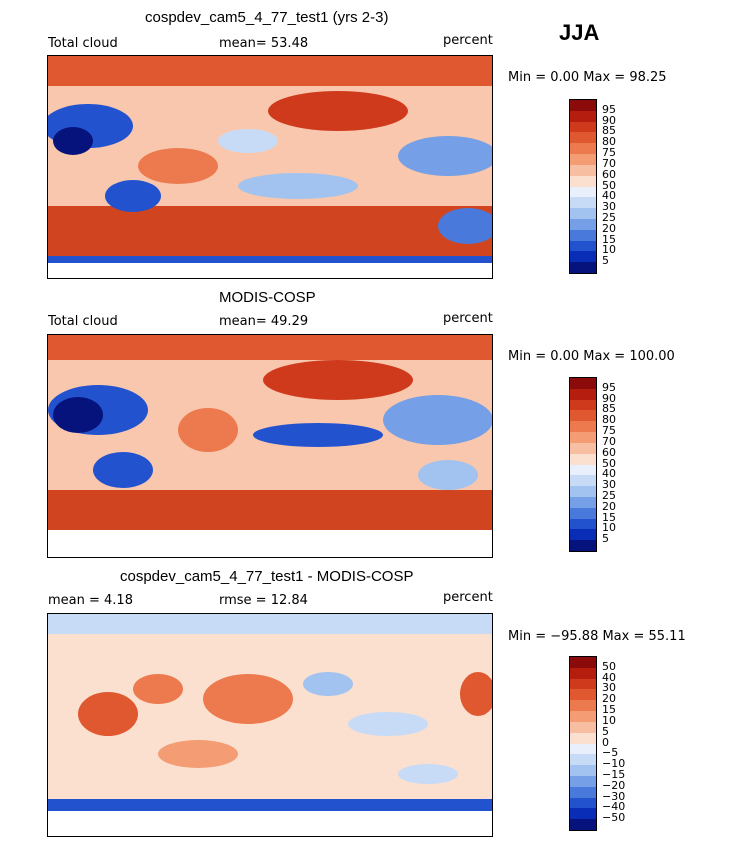  I want to click on colorbar-tick-label: 90, so click(609, 398).